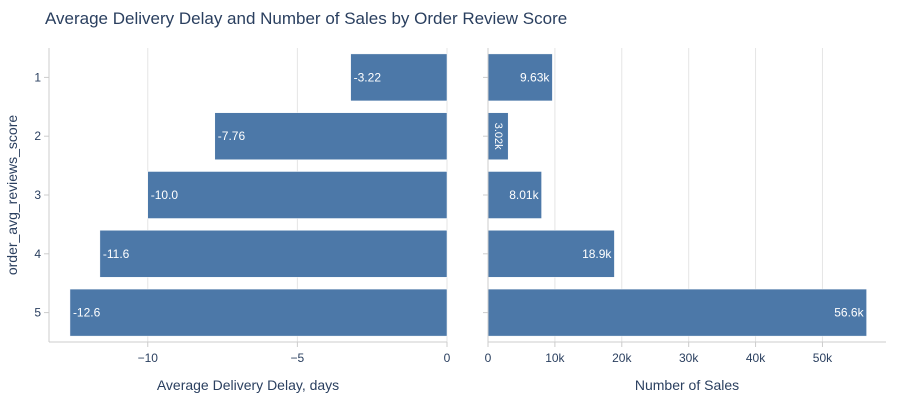 The image size is (900, 400). What do you see at coordinates (232, 136) in the screenshot?
I see `data-label: -7.76` at bounding box center [232, 136].